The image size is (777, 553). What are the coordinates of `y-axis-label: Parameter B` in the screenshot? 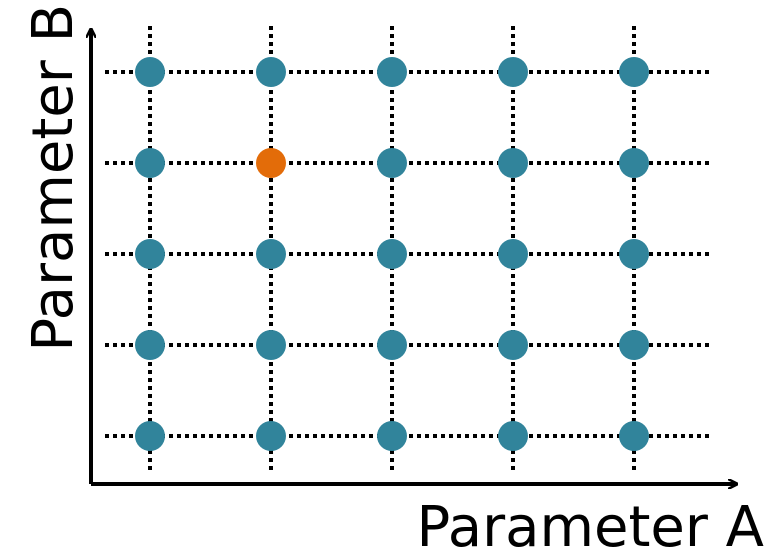 It's located at (53, 178).